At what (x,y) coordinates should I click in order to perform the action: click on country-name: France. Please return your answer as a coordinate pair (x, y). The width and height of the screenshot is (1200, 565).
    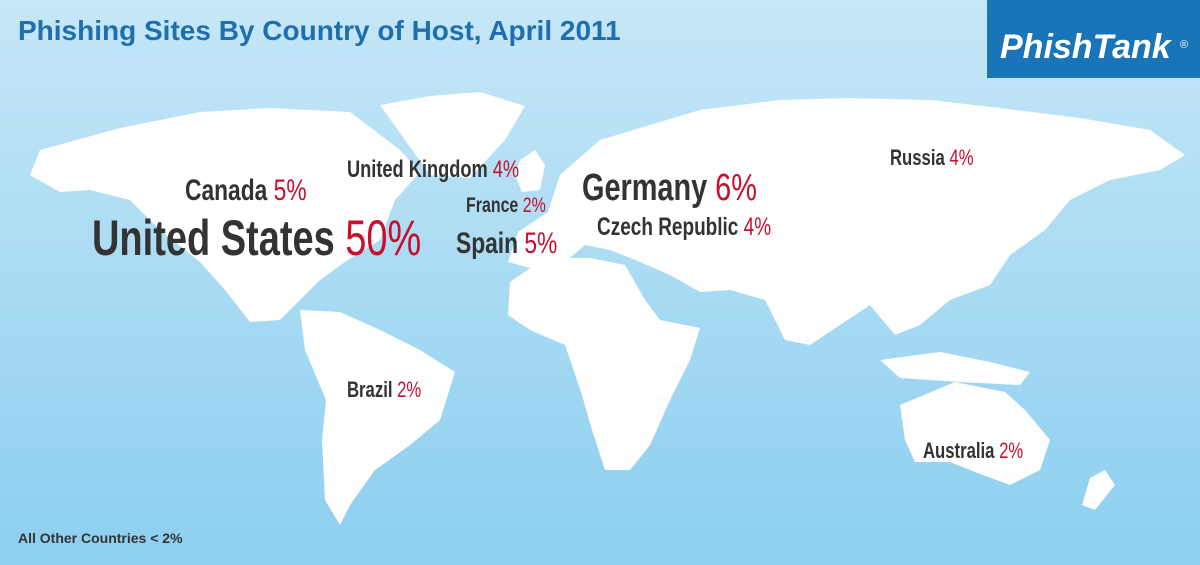
    Looking at the image, I should click on (492, 205).